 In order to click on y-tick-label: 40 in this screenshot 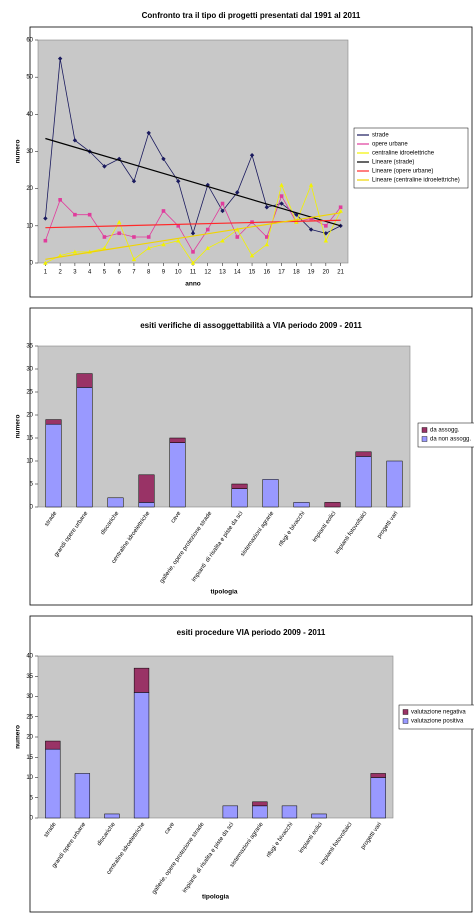, I will do `click(29, 115)`.